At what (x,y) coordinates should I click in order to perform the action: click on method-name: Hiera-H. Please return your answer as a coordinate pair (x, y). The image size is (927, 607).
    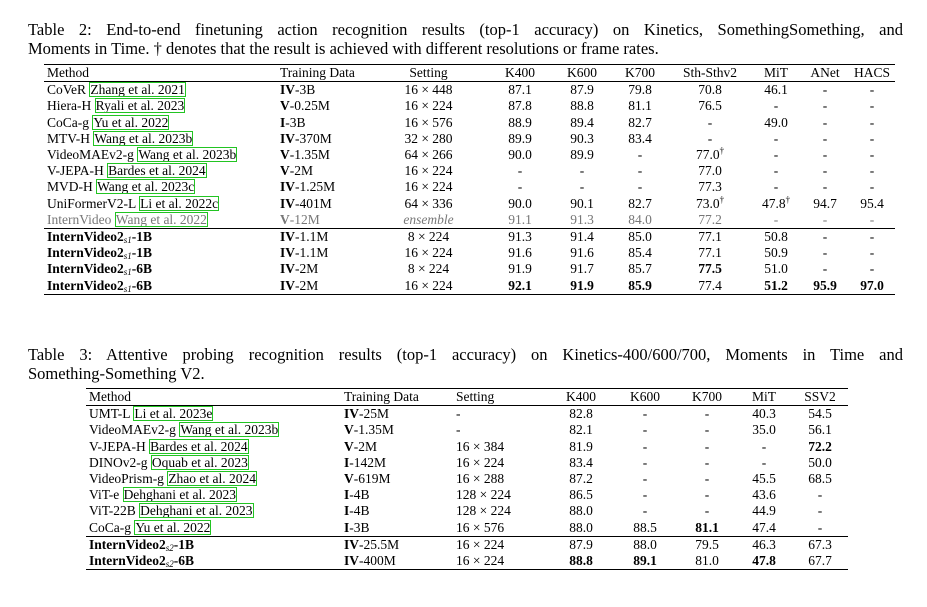
    Looking at the image, I should click on (69, 106).